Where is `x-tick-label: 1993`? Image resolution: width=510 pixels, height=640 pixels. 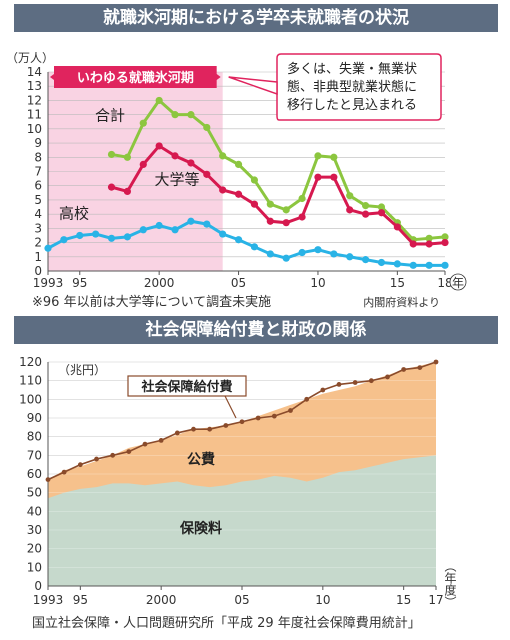 x-tick-label: 1993 is located at coordinates (48, 283).